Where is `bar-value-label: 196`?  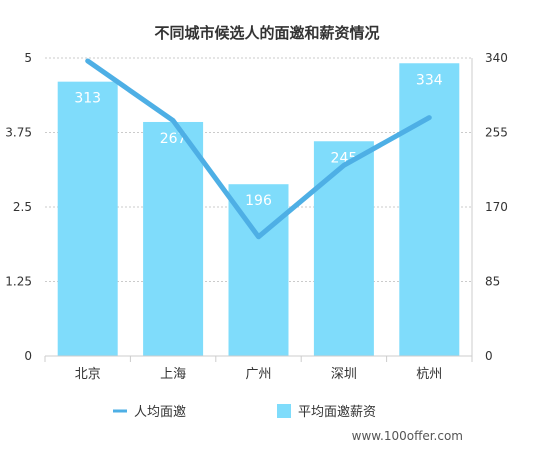
bar-value-label: 196 is located at coordinates (258, 201).